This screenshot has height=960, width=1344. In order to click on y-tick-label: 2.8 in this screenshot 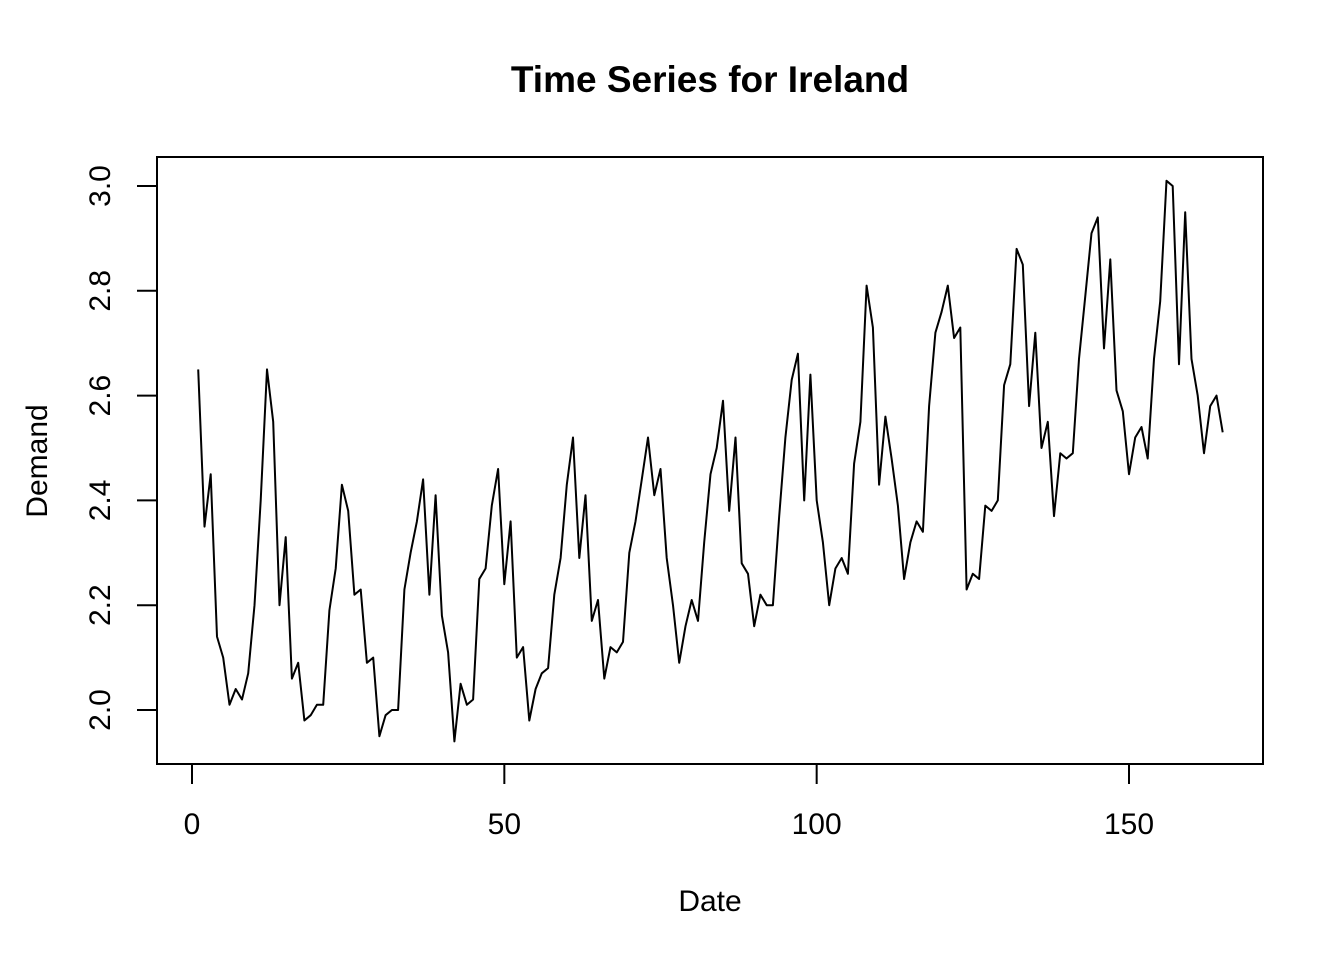, I will do `click(100, 291)`.